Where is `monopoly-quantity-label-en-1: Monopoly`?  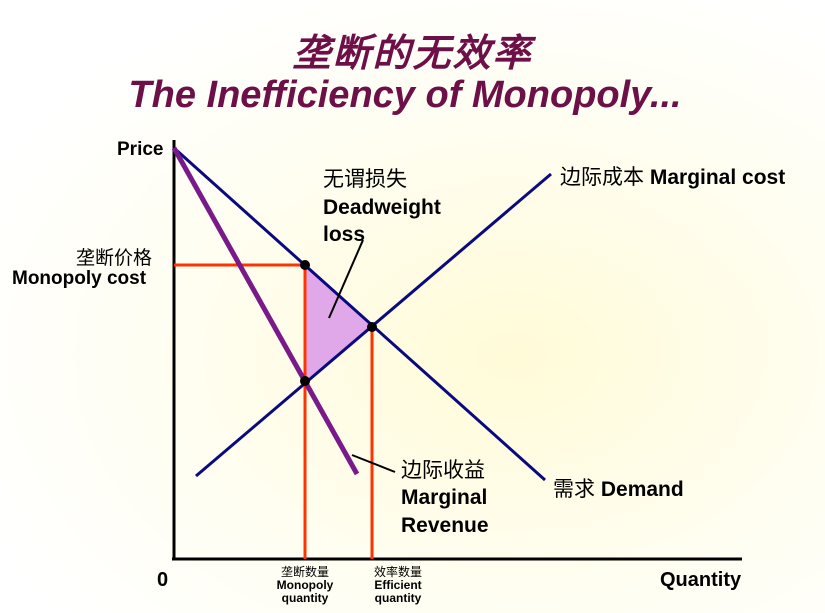
monopoly-quantity-label-en-1: Monopoly is located at coordinates (305, 585).